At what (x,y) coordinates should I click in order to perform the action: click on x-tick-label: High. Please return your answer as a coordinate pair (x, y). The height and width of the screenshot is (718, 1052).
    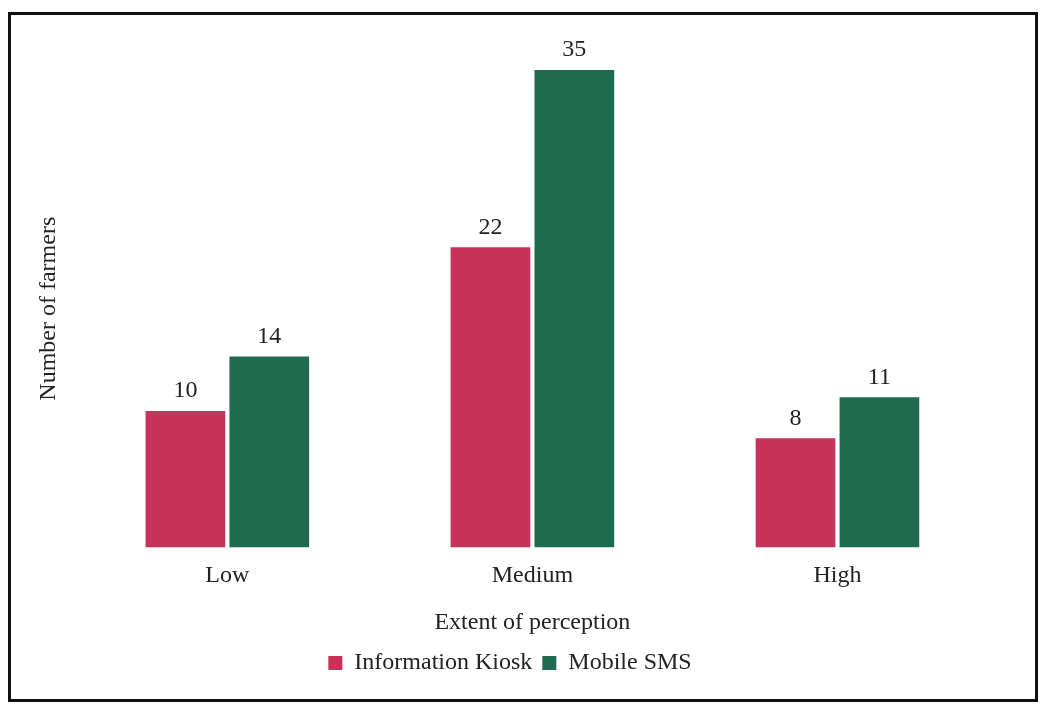
    Looking at the image, I should click on (837, 574).